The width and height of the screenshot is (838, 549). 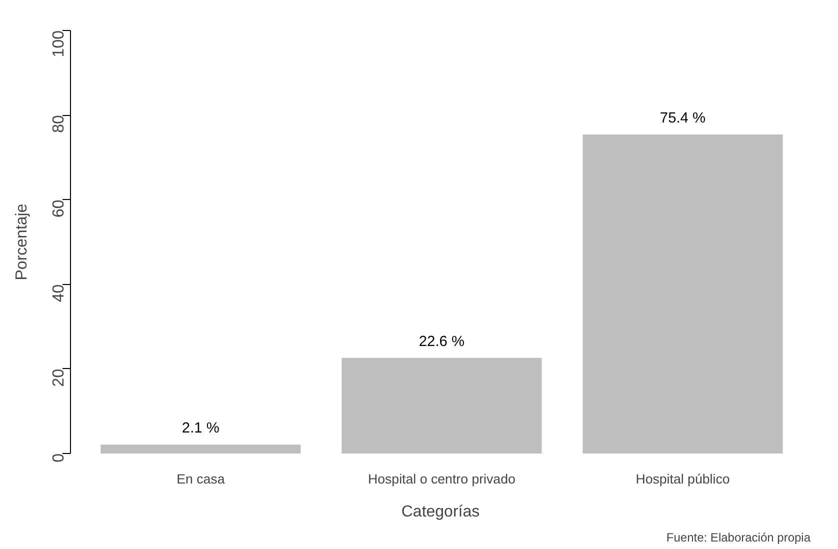 I want to click on x-tick-label: En casa, so click(x=201, y=479).